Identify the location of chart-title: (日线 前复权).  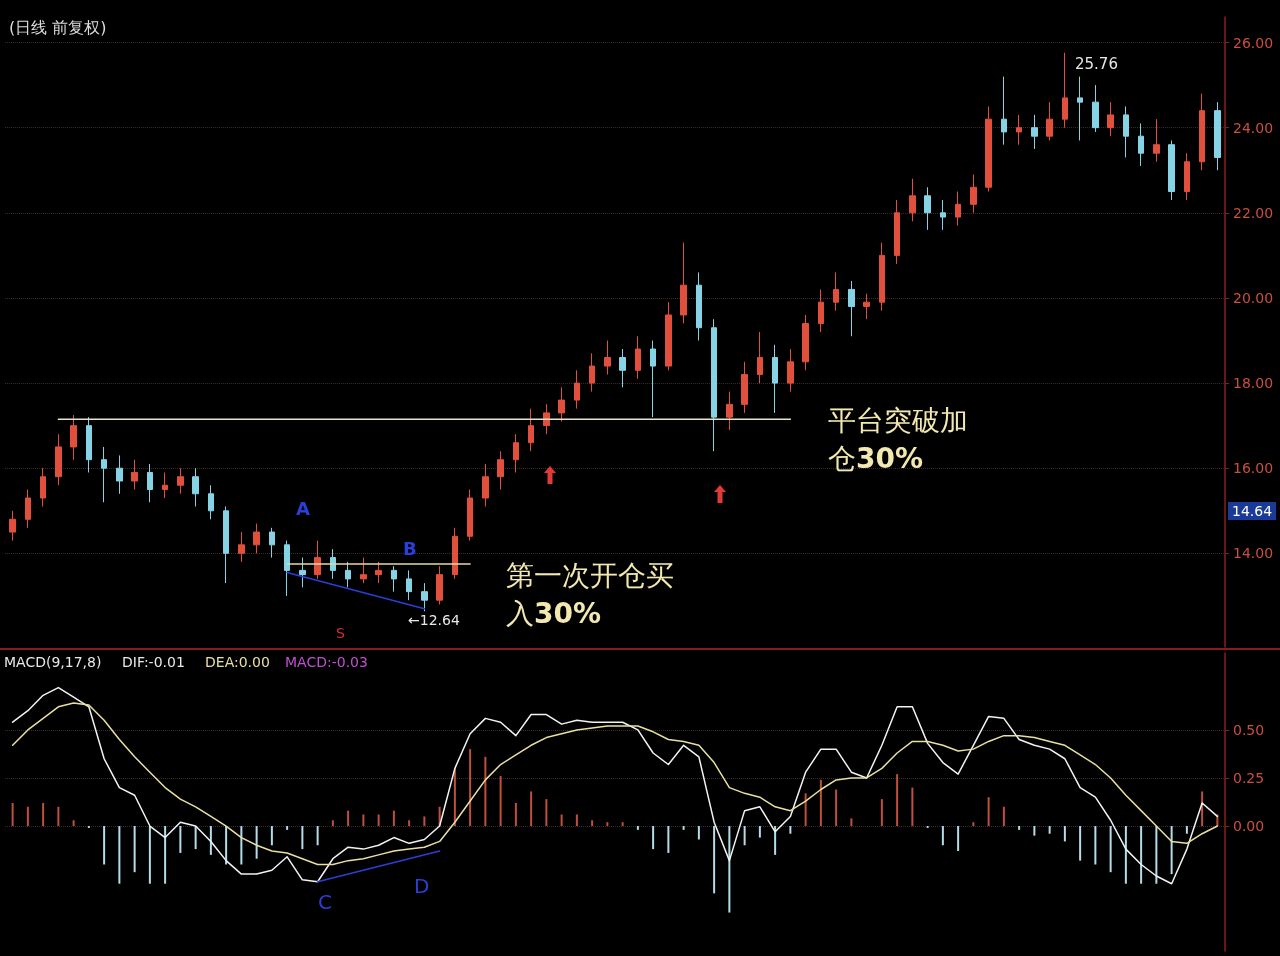
(58, 27).